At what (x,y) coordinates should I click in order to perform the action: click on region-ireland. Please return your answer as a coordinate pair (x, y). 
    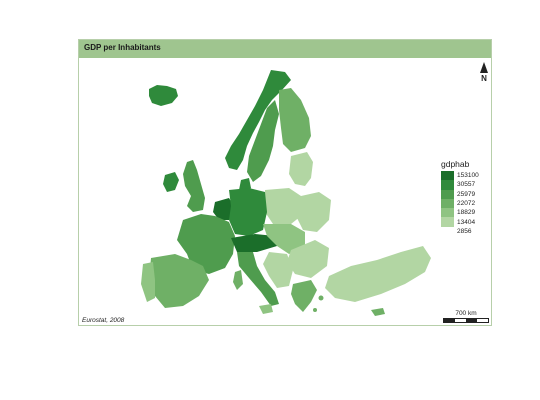
    Looking at the image, I should click on (171, 182).